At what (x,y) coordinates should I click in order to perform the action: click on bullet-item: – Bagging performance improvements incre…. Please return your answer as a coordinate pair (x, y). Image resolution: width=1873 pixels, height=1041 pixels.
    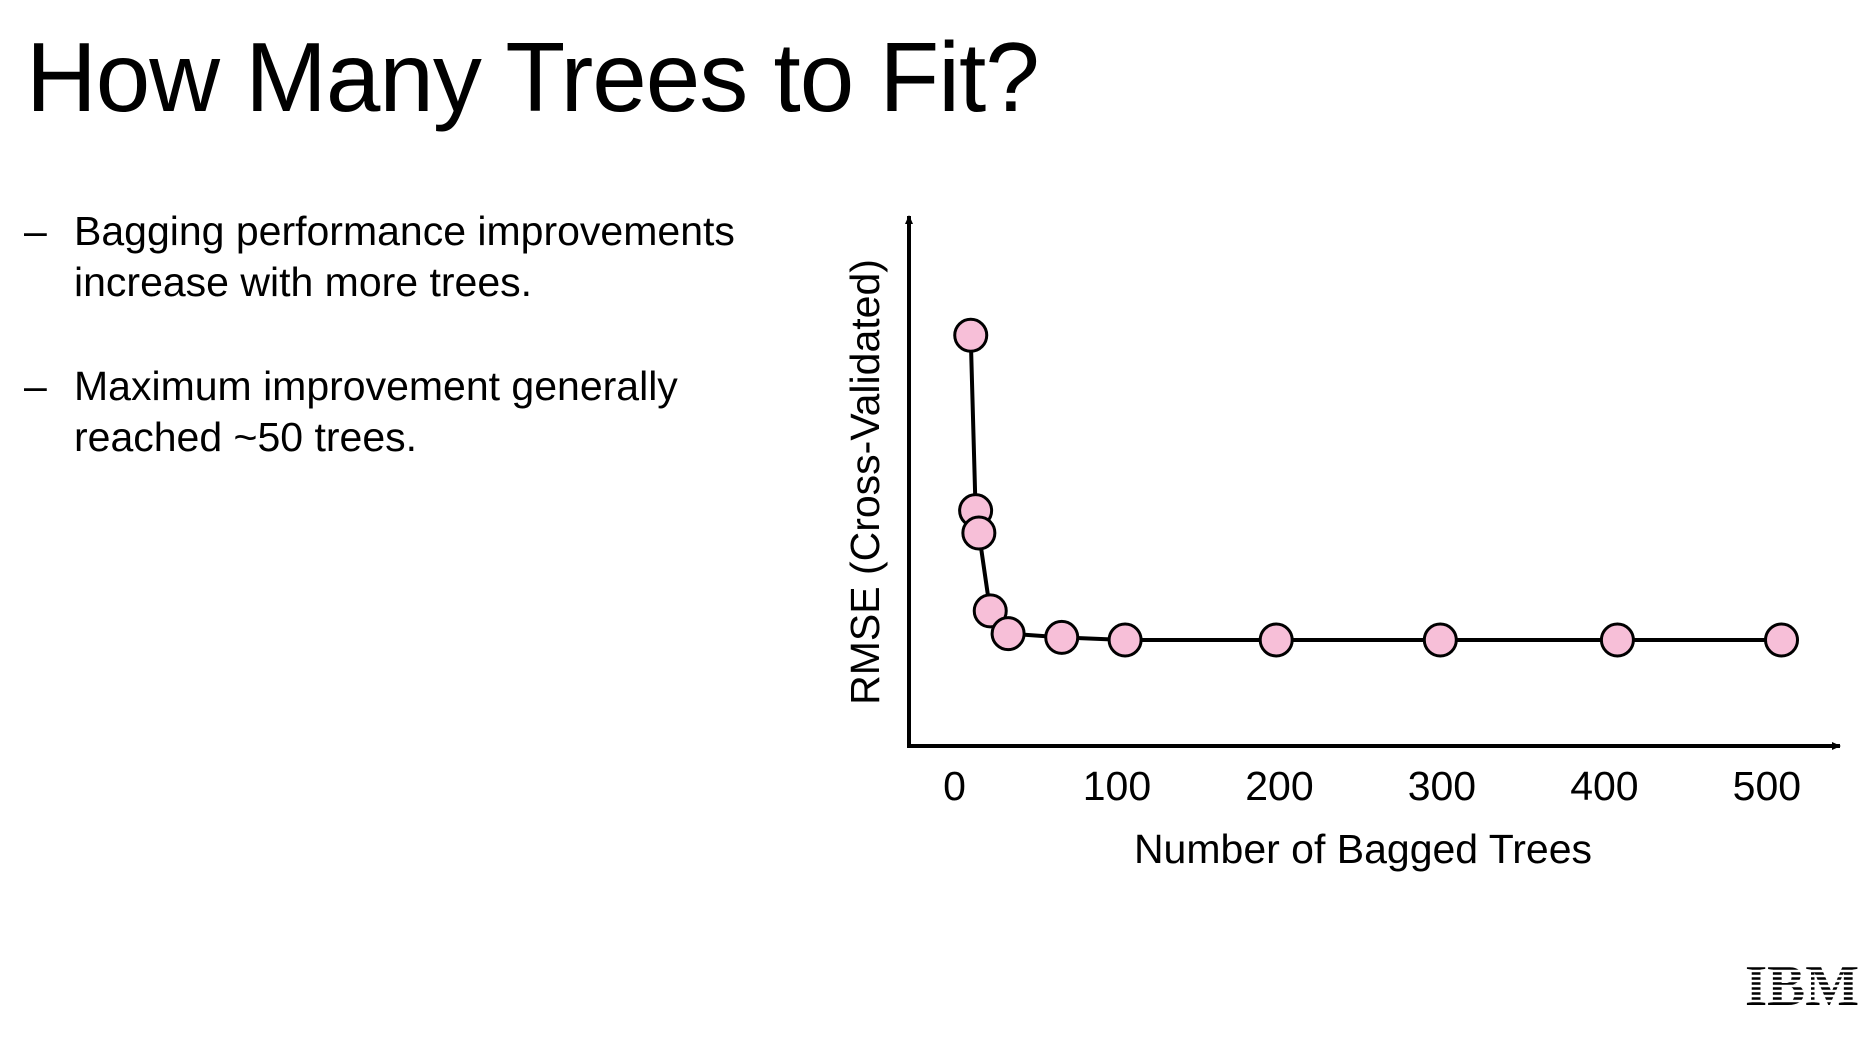
    Looking at the image, I should click on (414, 257).